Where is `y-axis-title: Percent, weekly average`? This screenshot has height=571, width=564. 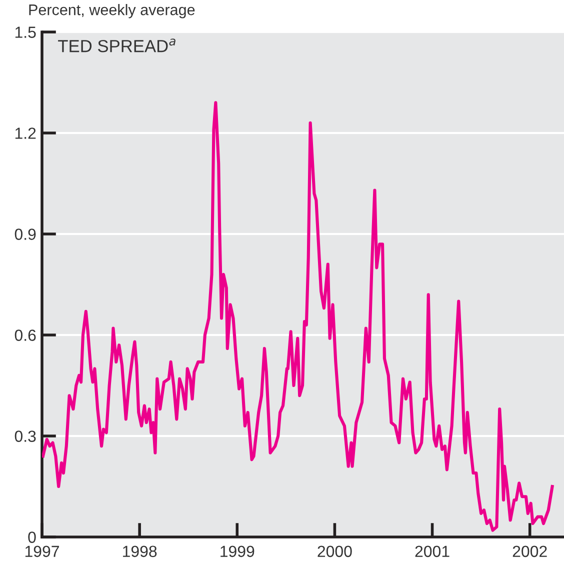 y-axis-title: Percent, weekly average is located at coordinates (112, 11).